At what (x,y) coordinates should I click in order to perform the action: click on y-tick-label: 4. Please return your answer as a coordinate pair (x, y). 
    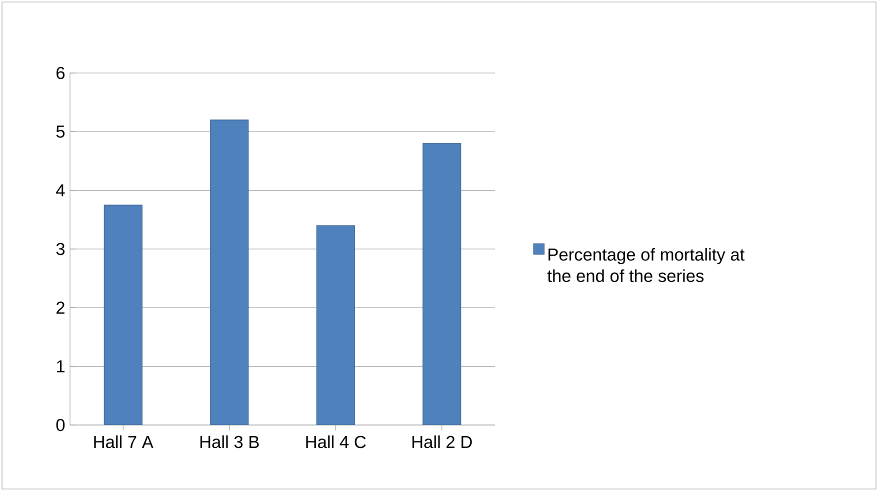
    Looking at the image, I should click on (60, 190).